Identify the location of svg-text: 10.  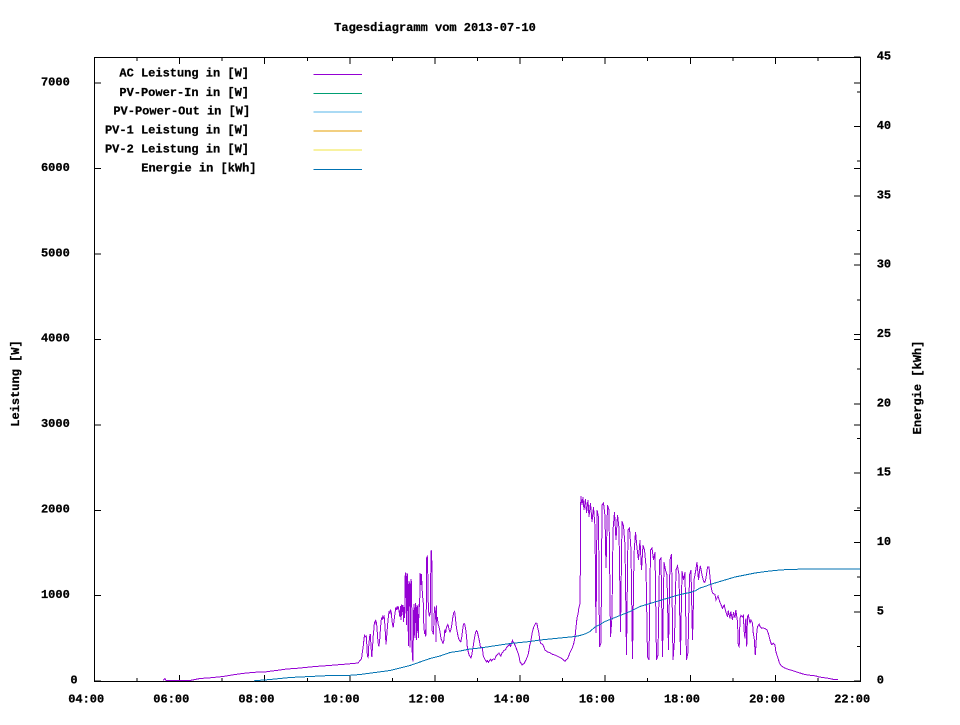
(884, 542).